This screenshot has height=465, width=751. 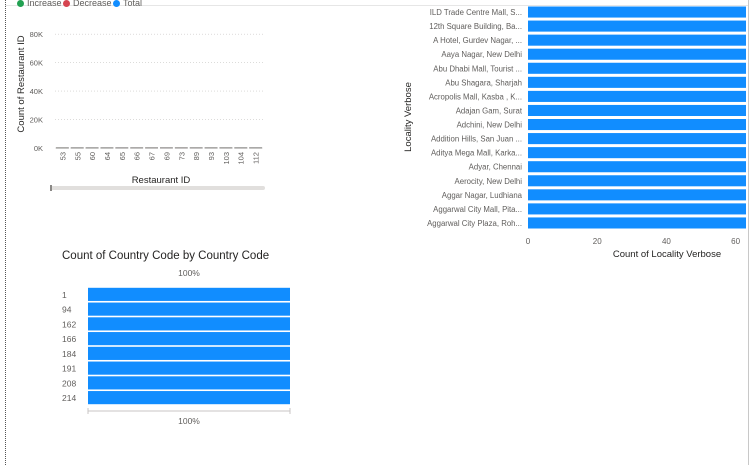 What do you see at coordinates (376, 5) in the screenshot?
I see `canvas-top-border` at bounding box center [376, 5].